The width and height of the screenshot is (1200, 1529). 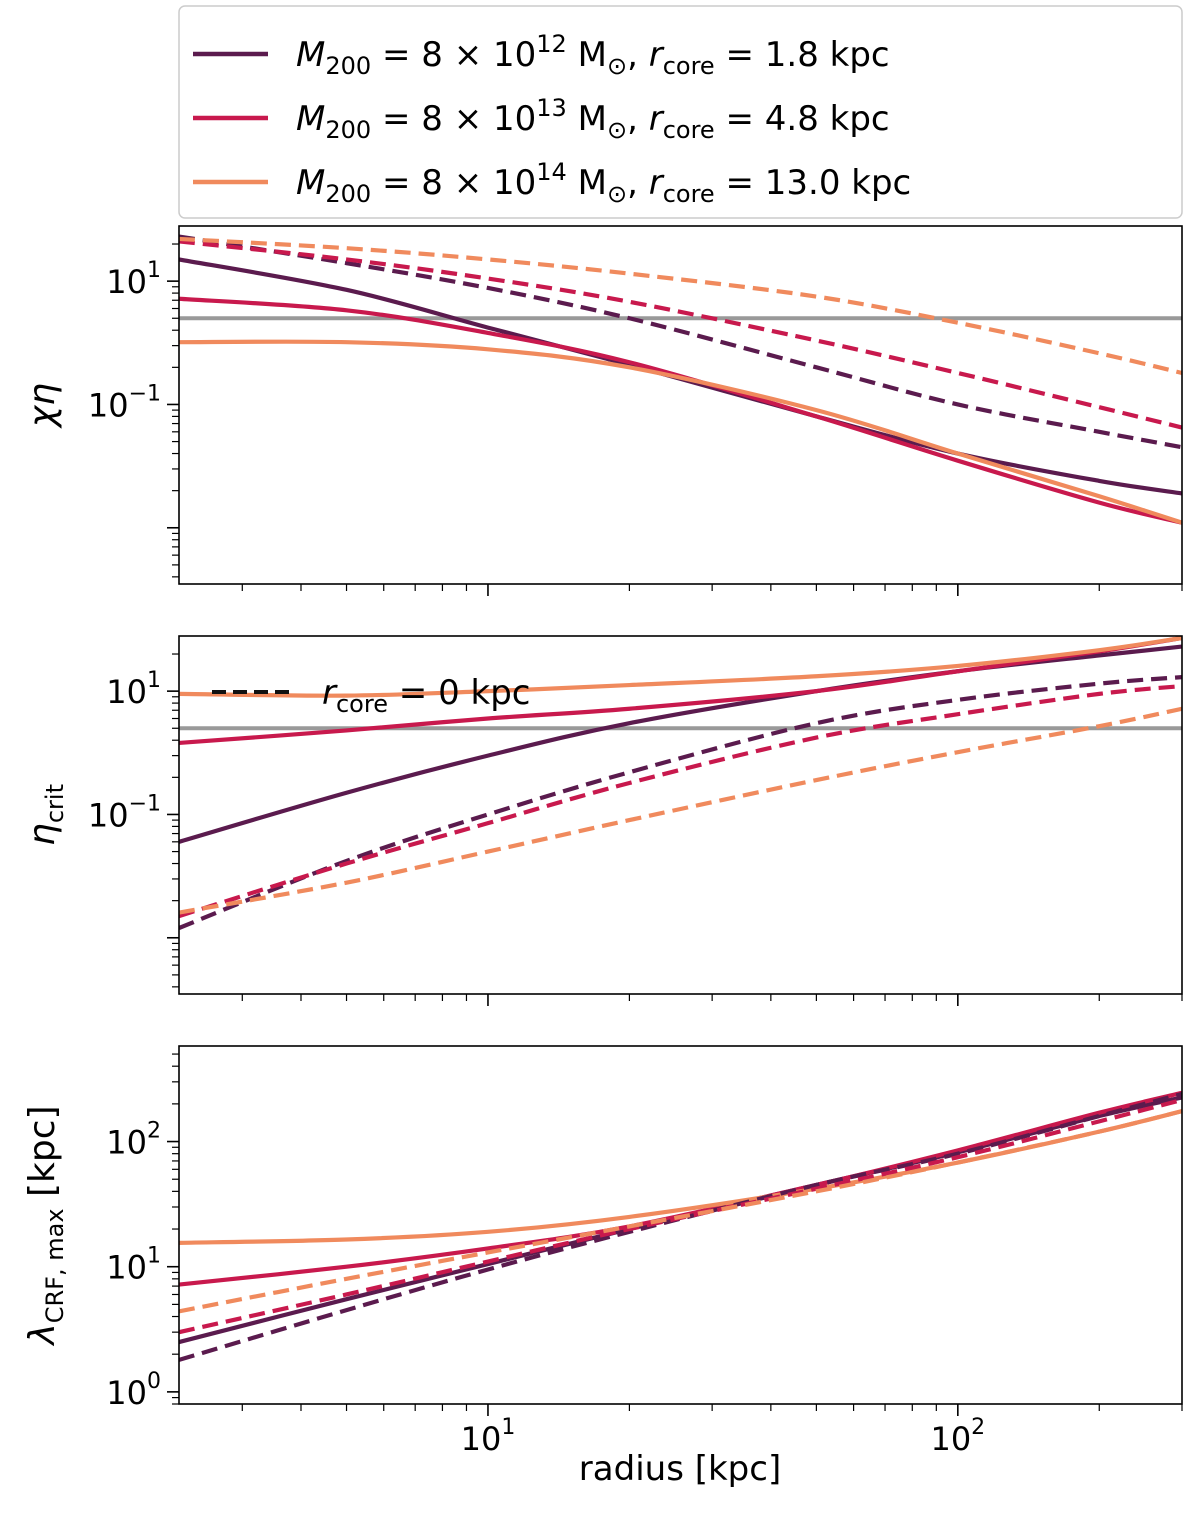 What do you see at coordinates (802, 119) in the screenshot?
I see `legend-label-part: = 4.8 kpc` at bounding box center [802, 119].